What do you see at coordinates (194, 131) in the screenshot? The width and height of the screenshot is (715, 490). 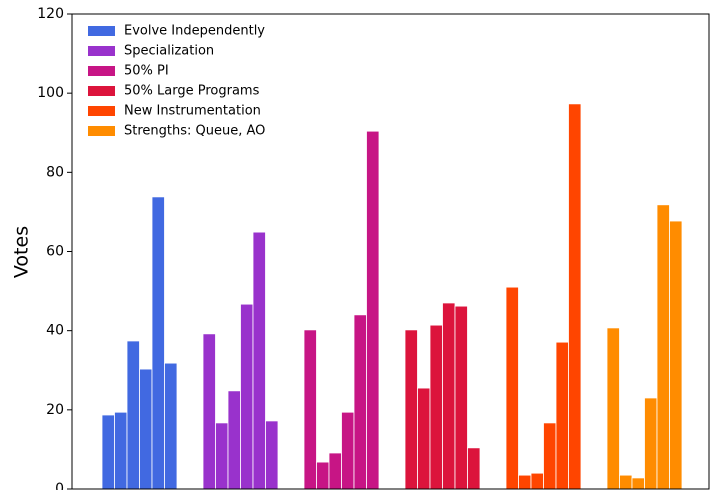 I see `legend-label: Strengths: Queue, AO` at bounding box center [194, 131].